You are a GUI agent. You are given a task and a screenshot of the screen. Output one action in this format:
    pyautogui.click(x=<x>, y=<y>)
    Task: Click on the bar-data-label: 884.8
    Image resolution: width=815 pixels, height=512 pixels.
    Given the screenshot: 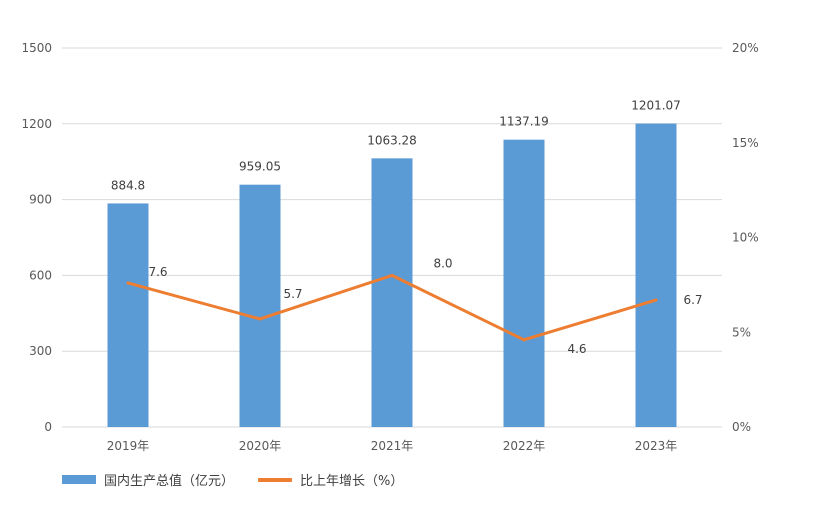 What is the action you would take?
    pyautogui.click(x=128, y=185)
    